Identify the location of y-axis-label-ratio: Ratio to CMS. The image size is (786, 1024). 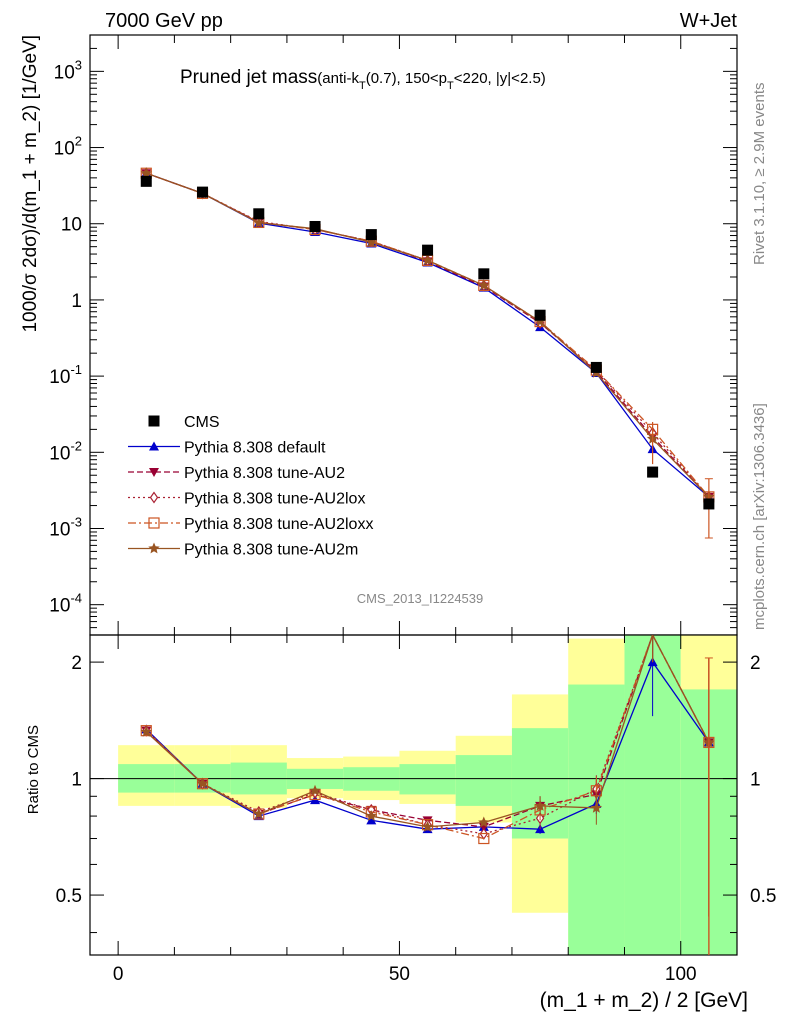
(33, 769).